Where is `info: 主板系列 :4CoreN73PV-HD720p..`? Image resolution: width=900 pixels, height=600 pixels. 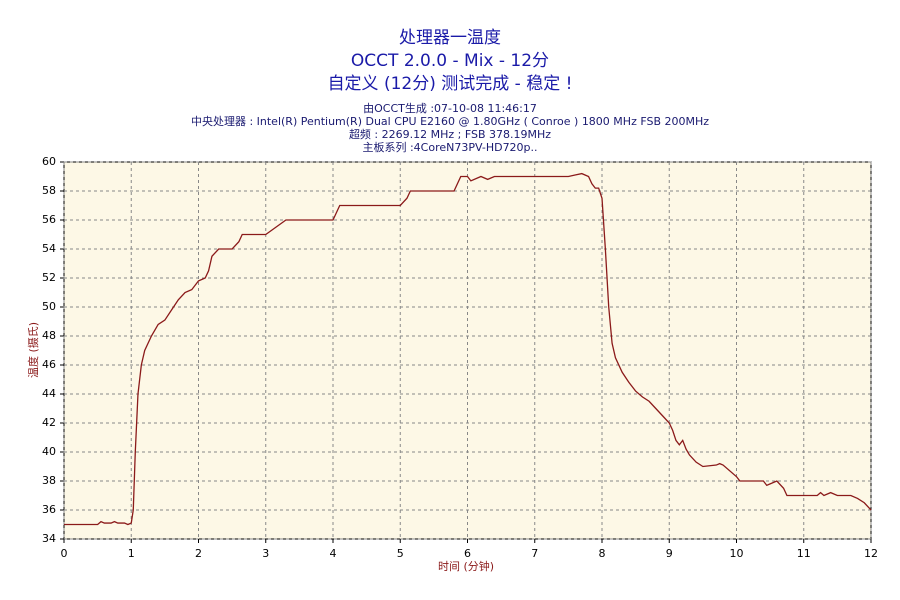
info: 主板系列 :4CoreN73PV-HD720p.. is located at coordinates (449, 147).